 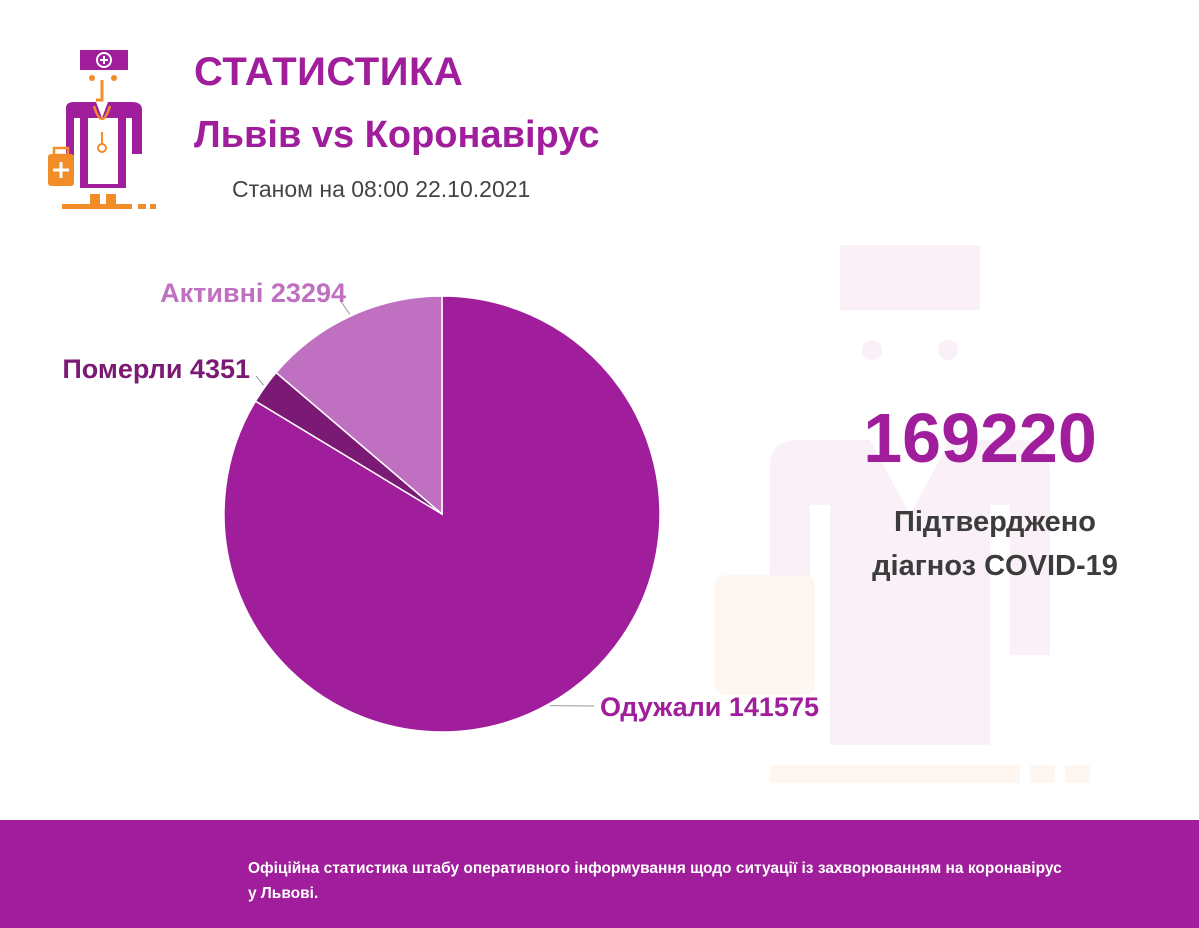 I want to click on pie-label-active: Активні 23294, so click(x=253, y=293).